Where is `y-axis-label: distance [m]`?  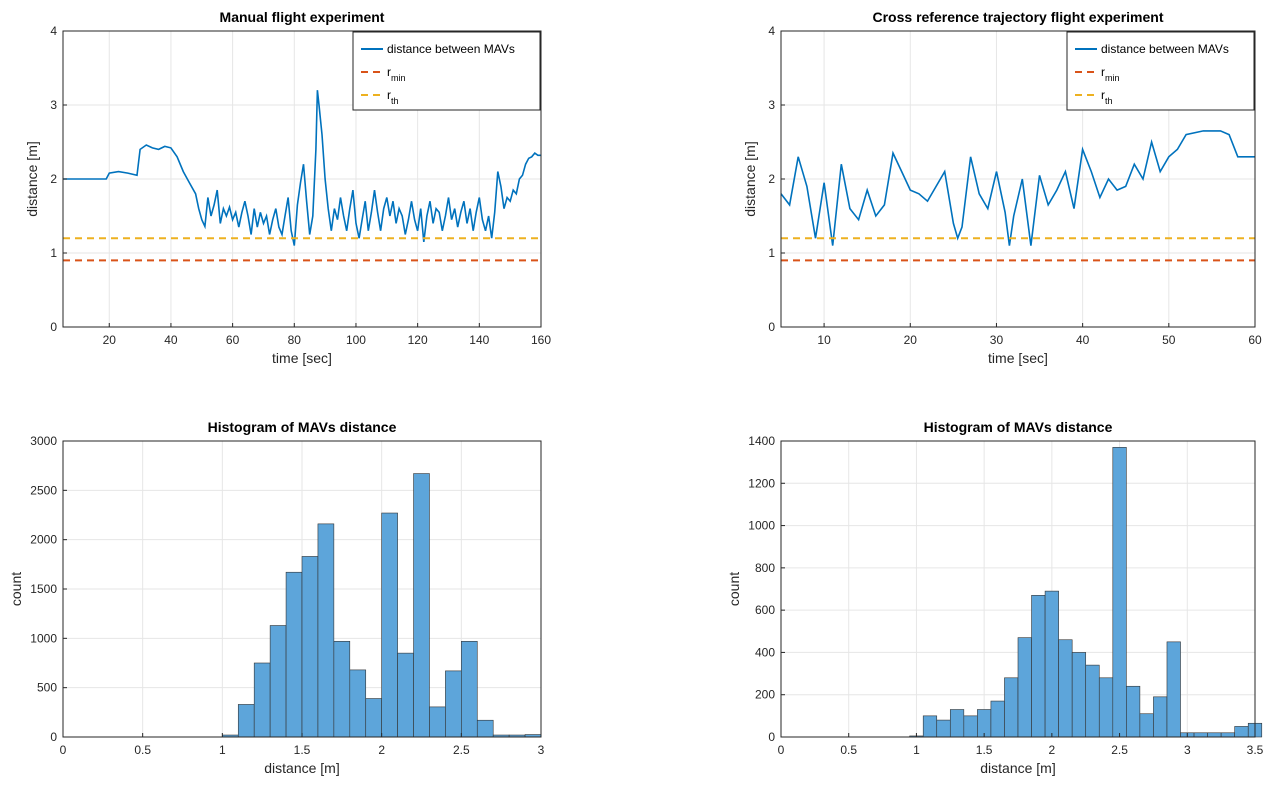
y-axis-label: distance [m] is located at coordinates (32, 178).